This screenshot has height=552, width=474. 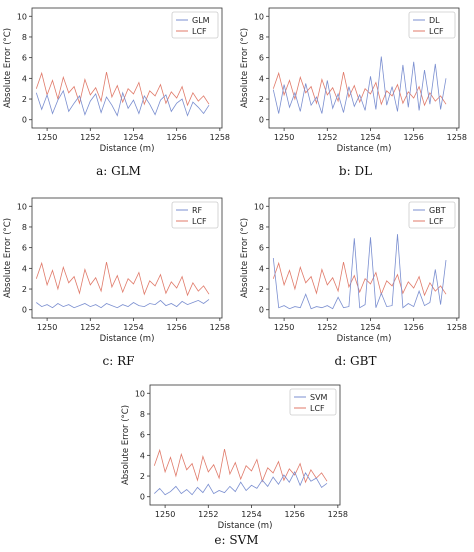 What do you see at coordinates (364, 149) in the screenshot?
I see `chart-b-x-axis-label: Distance (m)` at bounding box center [364, 149].